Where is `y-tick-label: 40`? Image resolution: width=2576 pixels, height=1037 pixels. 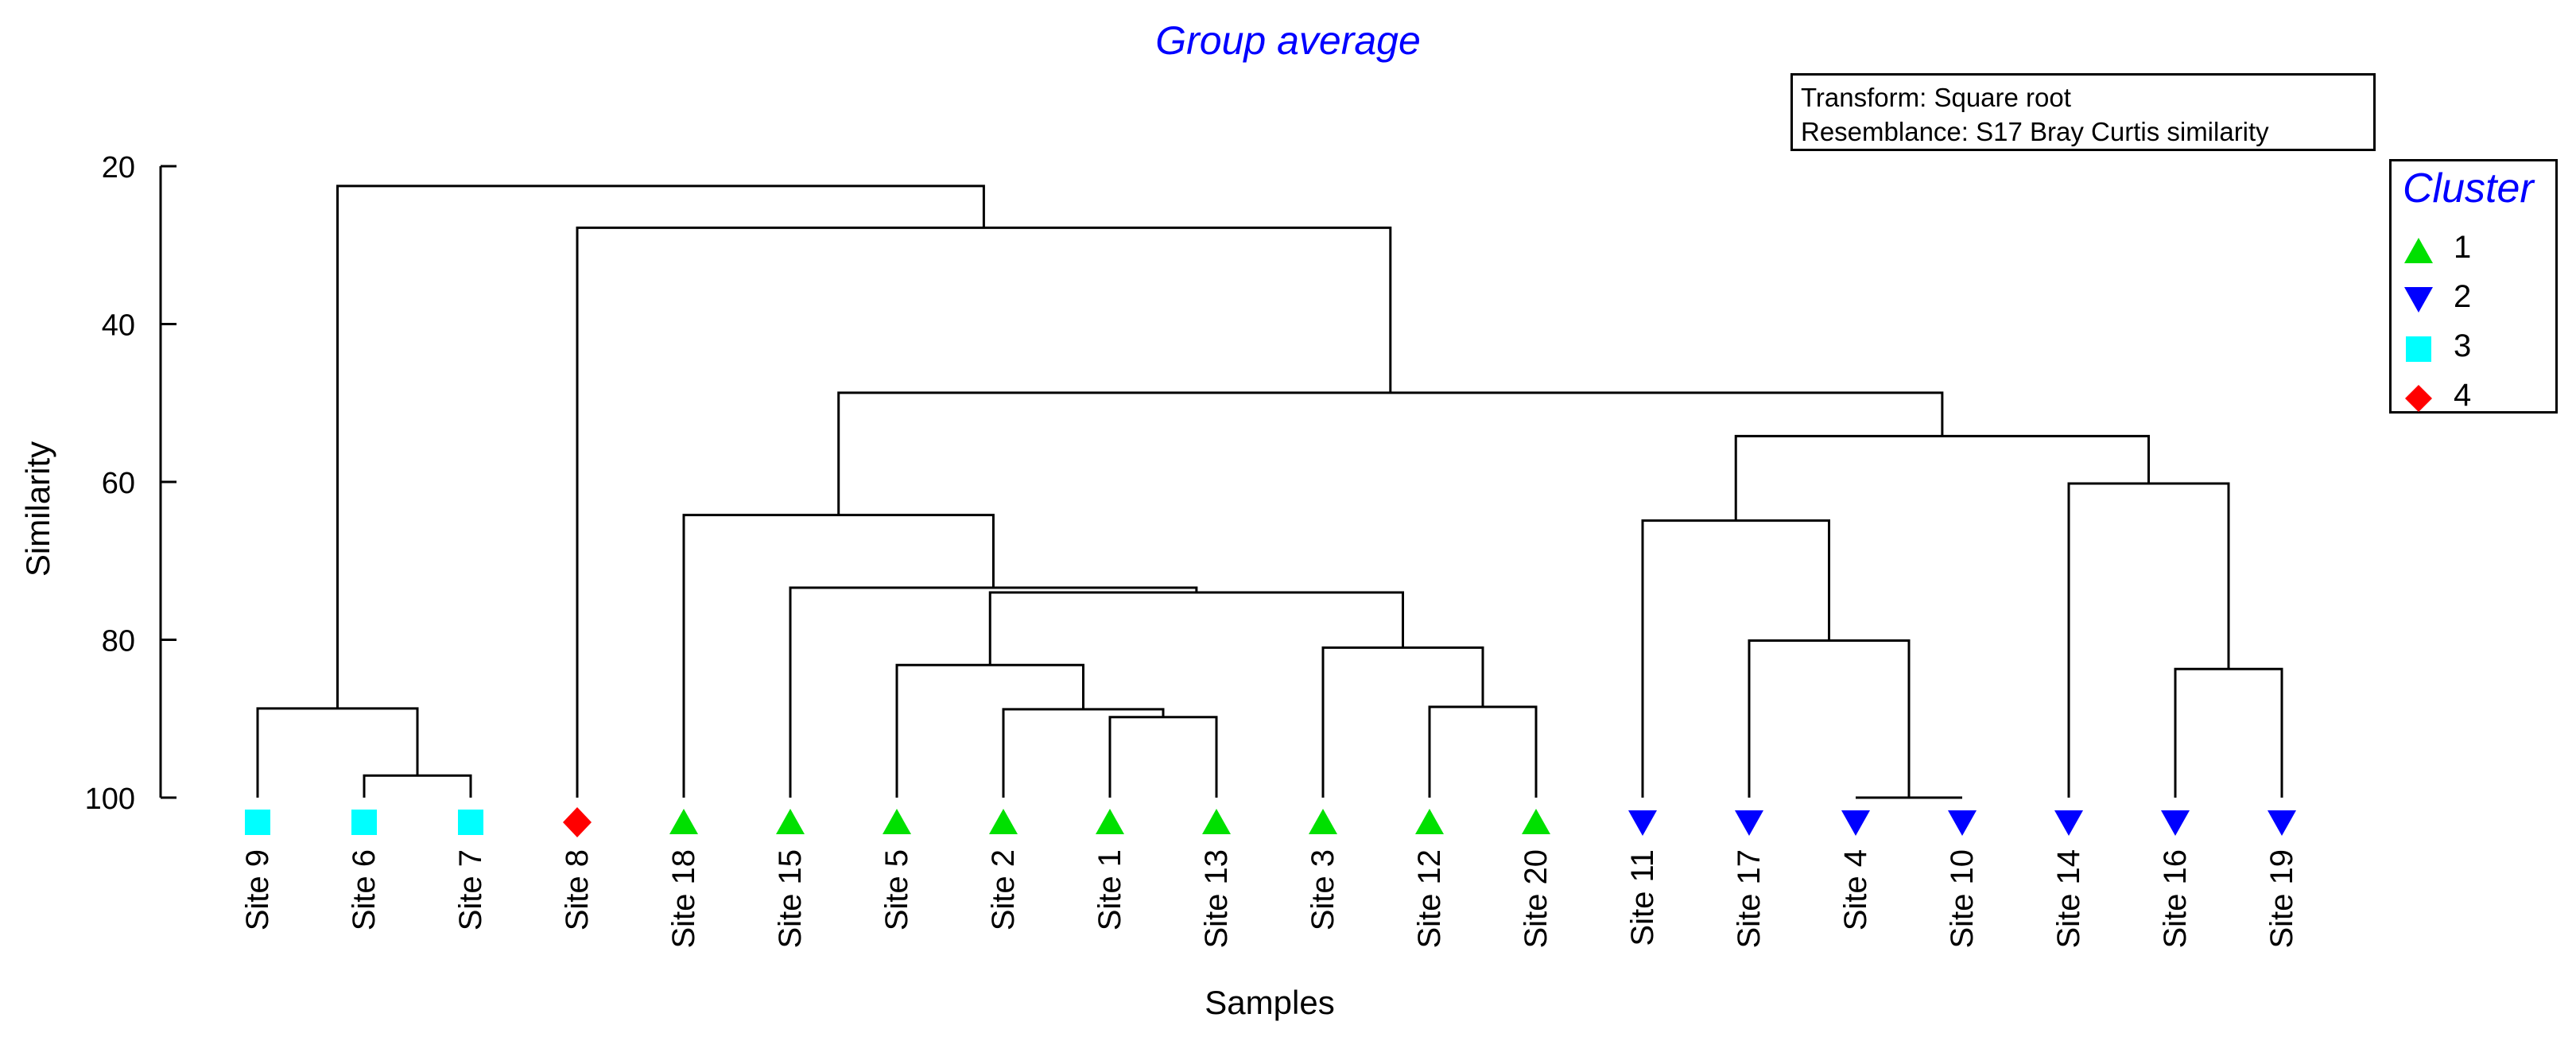 y-tick-label: 40 is located at coordinates (119, 326).